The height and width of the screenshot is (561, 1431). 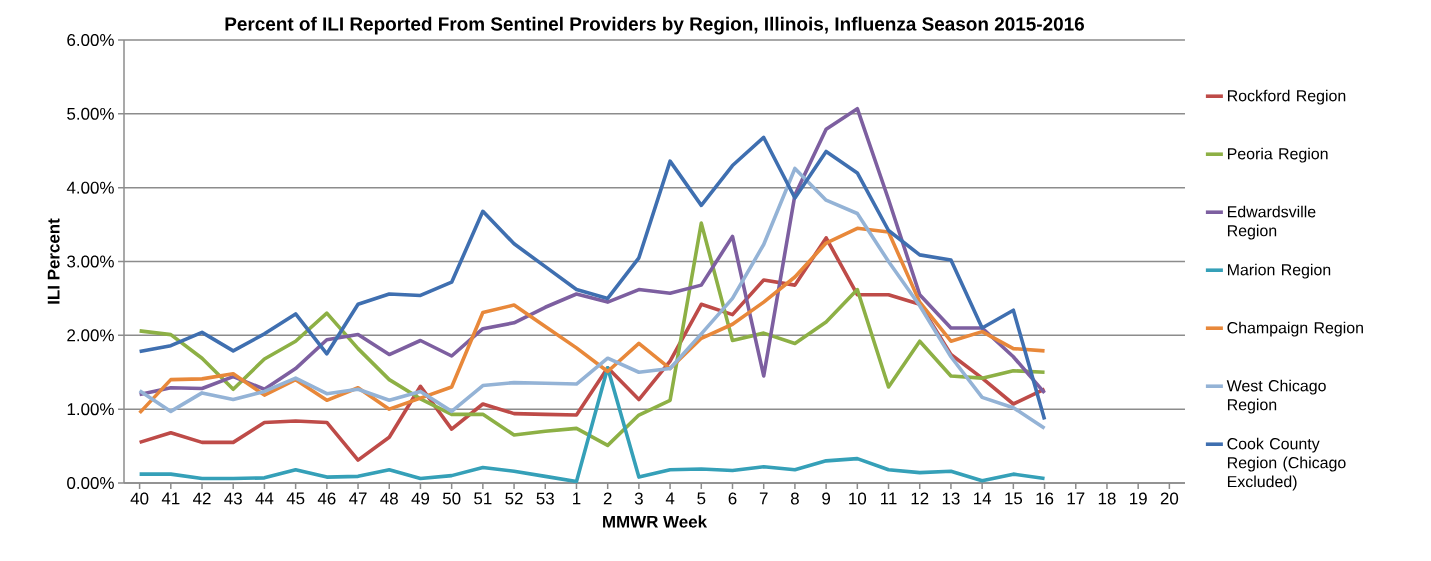 What do you see at coordinates (655, 521) in the screenshot?
I see `x-axis-title: MMWR Week` at bounding box center [655, 521].